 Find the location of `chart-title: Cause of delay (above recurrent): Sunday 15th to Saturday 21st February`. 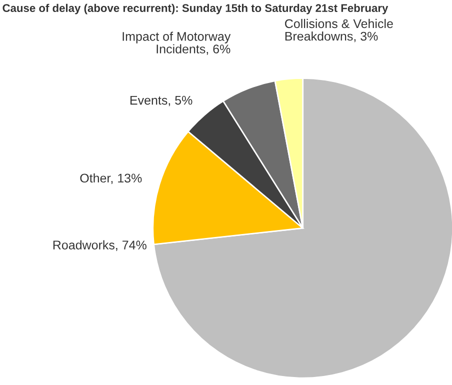

chart-title: Cause of delay (above recurrent): Sunday 15th to Saturday 21st February is located at coordinates (195, 9).